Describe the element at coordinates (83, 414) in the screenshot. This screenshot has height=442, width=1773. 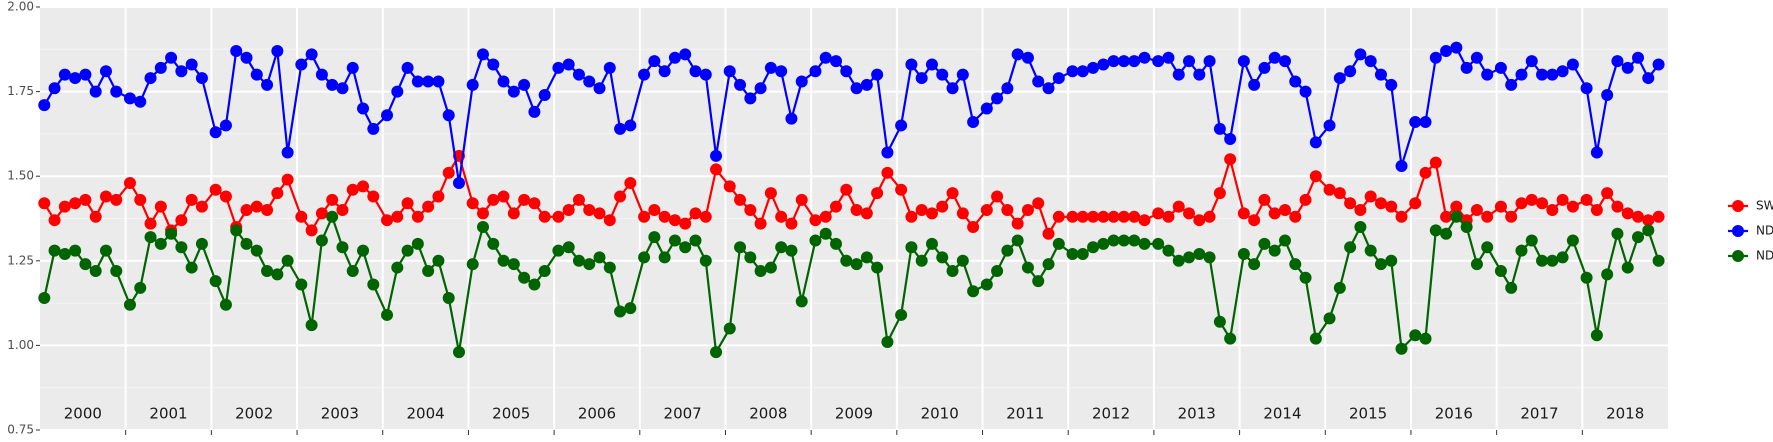
I see `year-label: 2000` at that location.